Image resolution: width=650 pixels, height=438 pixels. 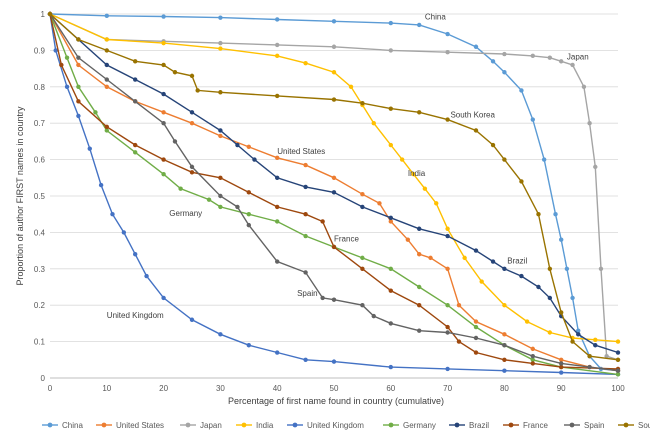 What do you see at coordinates (50, 388) in the screenshot?
I see `x-tick-label: 0` at bounding box center [50, 388].